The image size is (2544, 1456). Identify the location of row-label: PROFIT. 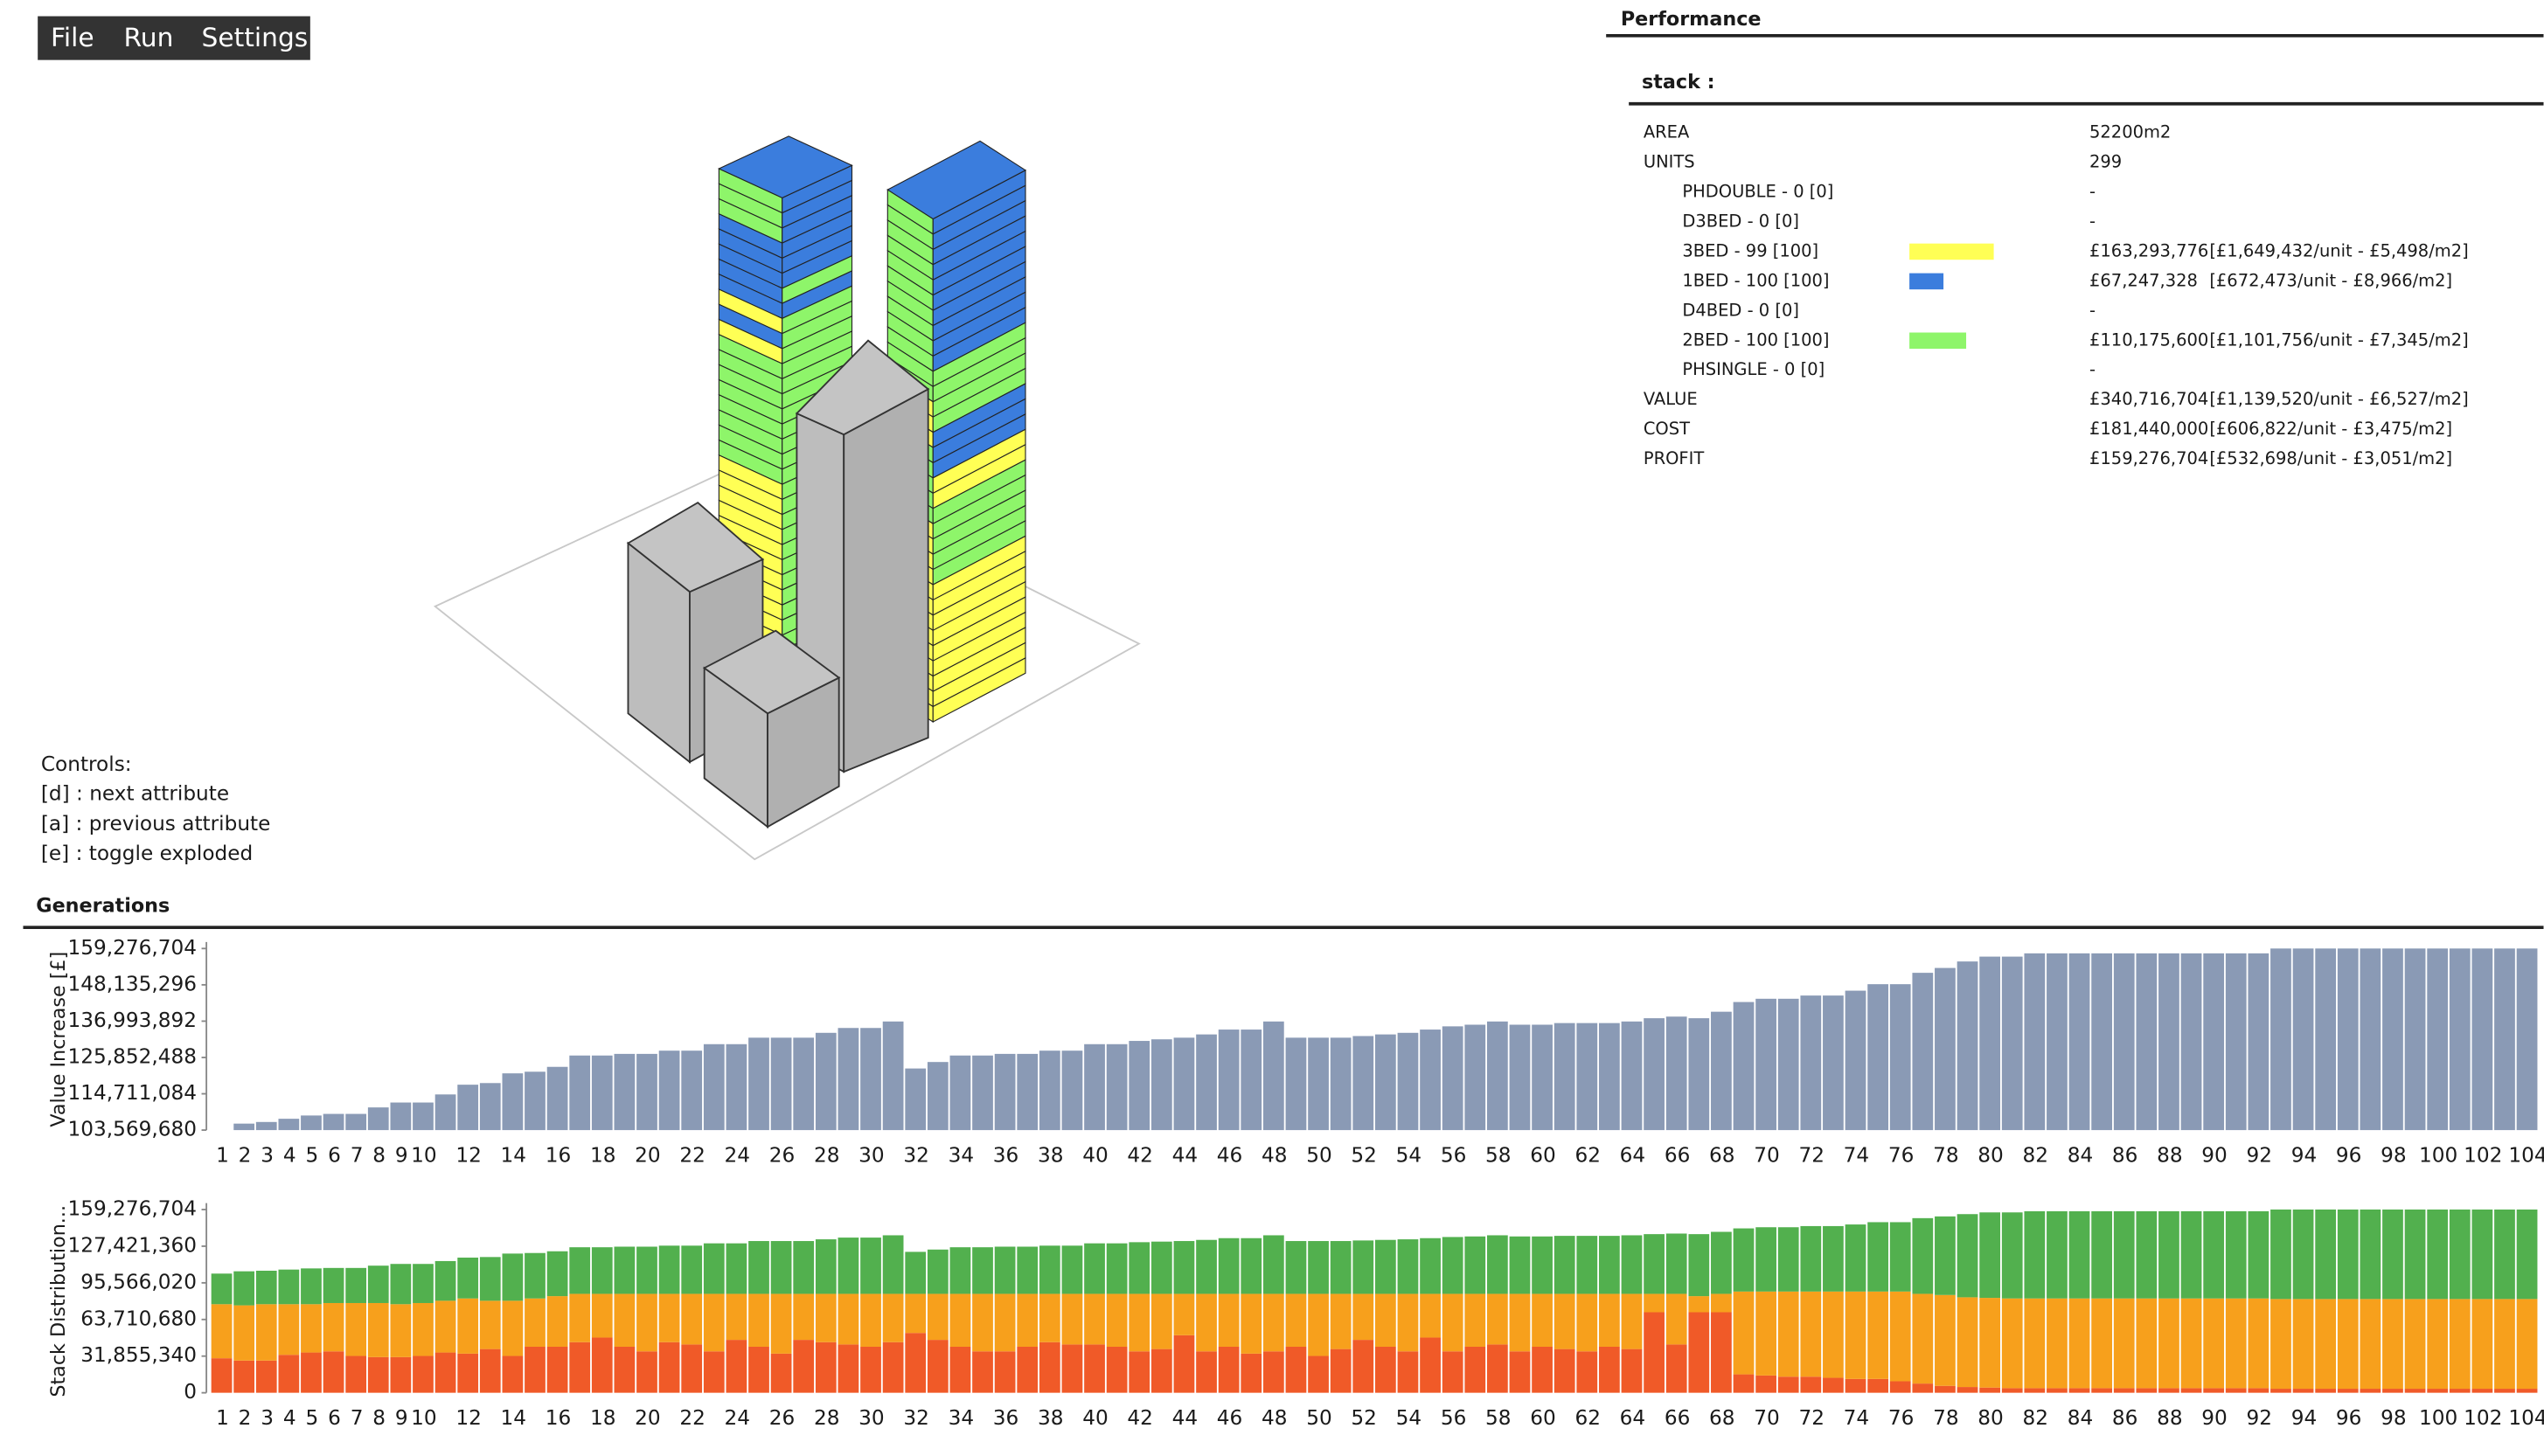
(1674, 458).